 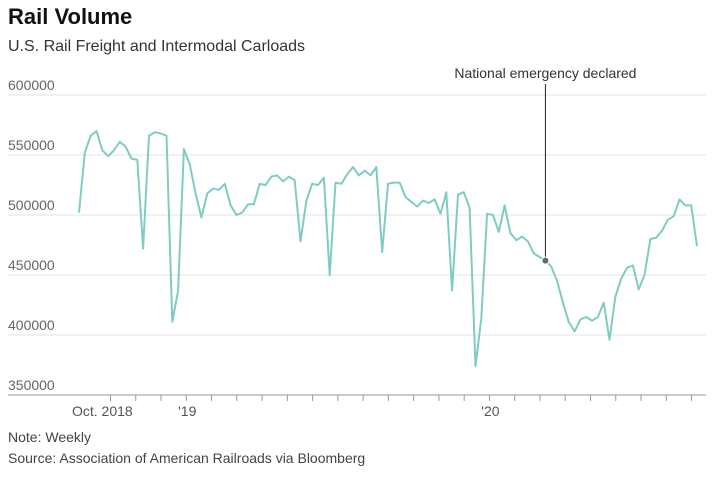 I want to click on x-tick-label: '19, so click(x=187, y=411).